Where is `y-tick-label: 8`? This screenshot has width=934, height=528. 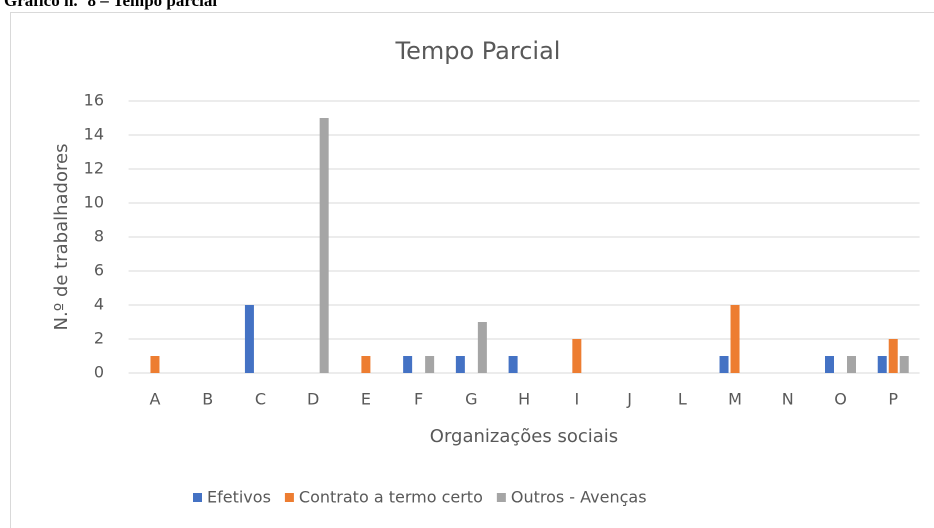 y-tick-label: 8 is located at coordinates (99, 236).